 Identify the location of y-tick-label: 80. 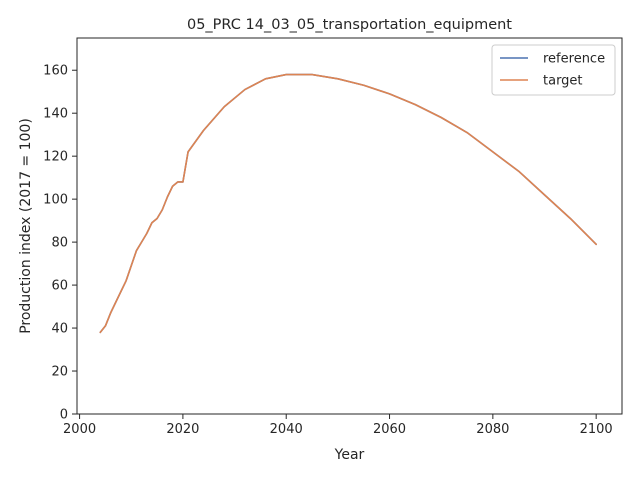
(59, 243).